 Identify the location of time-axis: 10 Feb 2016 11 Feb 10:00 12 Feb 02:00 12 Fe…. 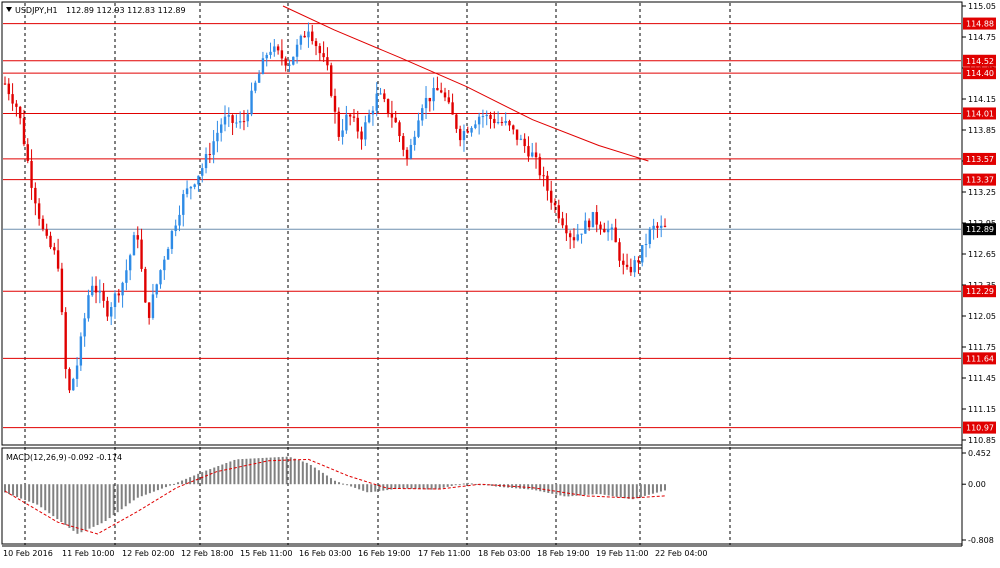
(355, 553).